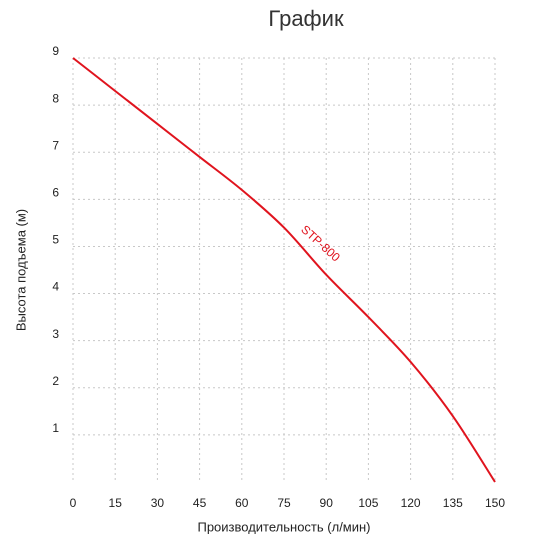 This screenshot has height=559, width=559. What do you see at coordinates (495, 503) in the screenshot?
I see `x-tick-label: 150` at bounding box center [495, 503].